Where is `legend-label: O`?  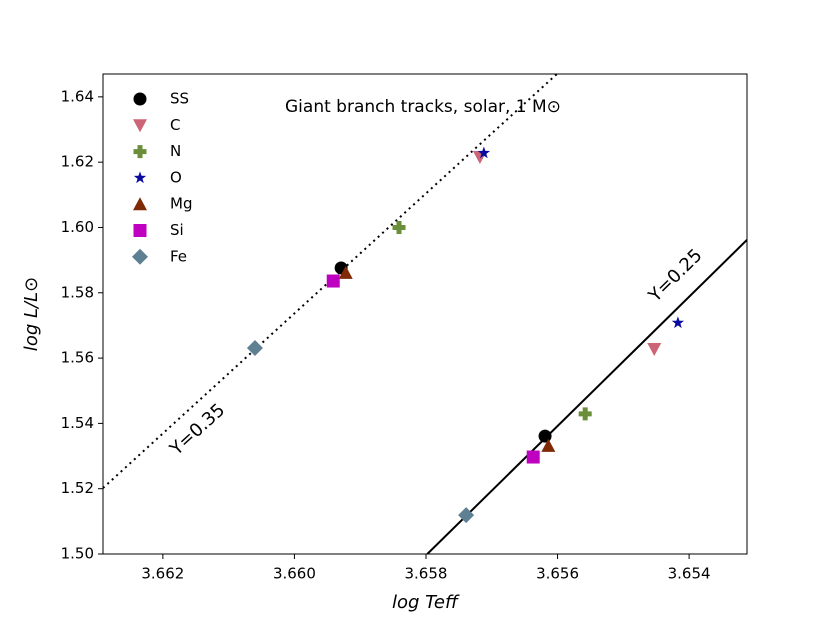
legend-label: O is located at coordinates (176, 177).